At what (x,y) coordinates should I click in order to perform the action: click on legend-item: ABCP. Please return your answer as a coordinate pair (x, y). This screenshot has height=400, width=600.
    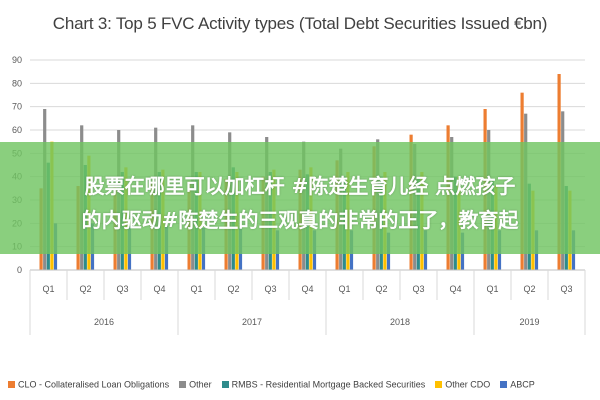
    Looking at the image, I should click on (517, 384).